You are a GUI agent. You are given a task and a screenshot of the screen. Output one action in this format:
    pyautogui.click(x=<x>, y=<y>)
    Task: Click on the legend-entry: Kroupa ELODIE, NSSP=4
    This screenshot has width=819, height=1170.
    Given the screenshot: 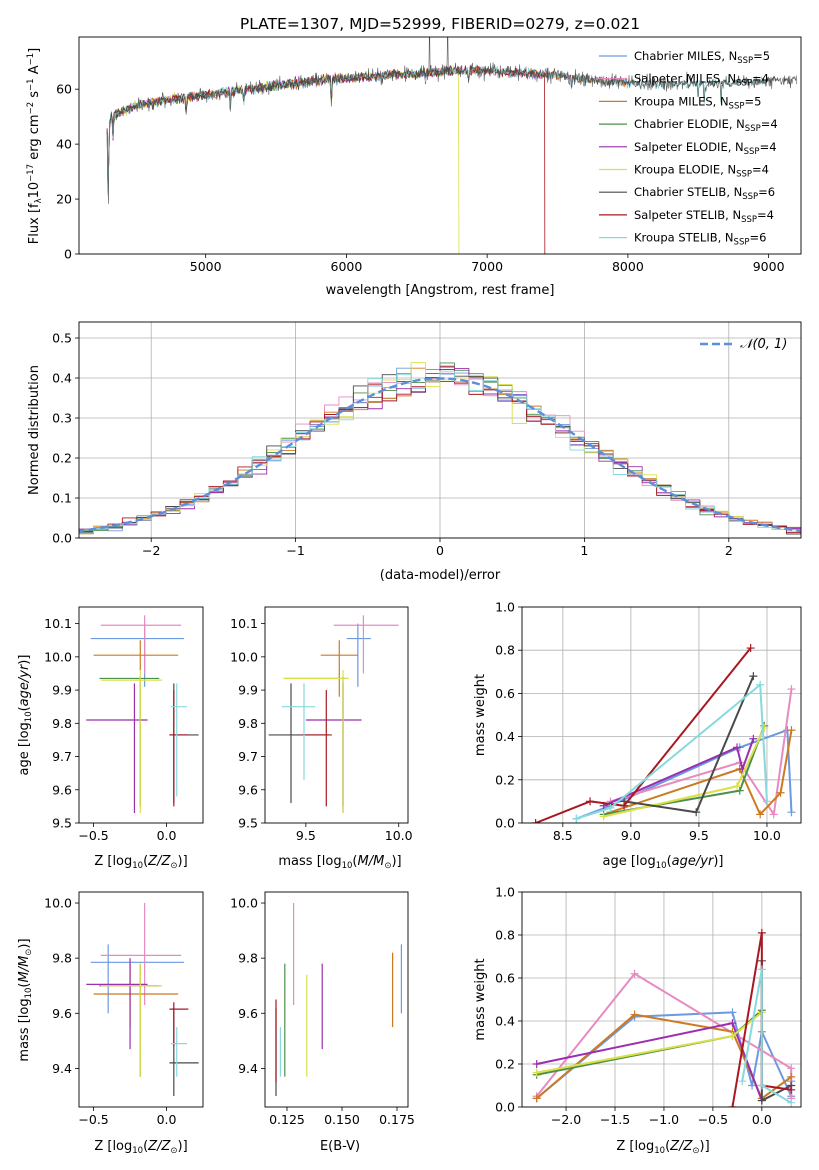 What is the action you would take?
    pyautogui.click(x=701, y=171)
    